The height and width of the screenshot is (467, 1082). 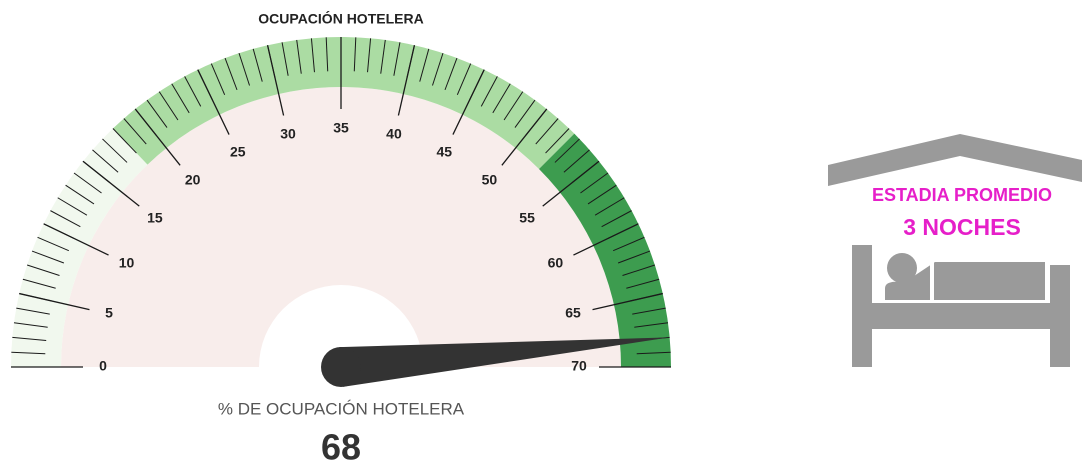 What do you see at coordinates (955, 250) in the screenshot?
I see `stay-icon: ESTADIA PROMEDIO 3 NOCHES` at bounding box center [955, 250].